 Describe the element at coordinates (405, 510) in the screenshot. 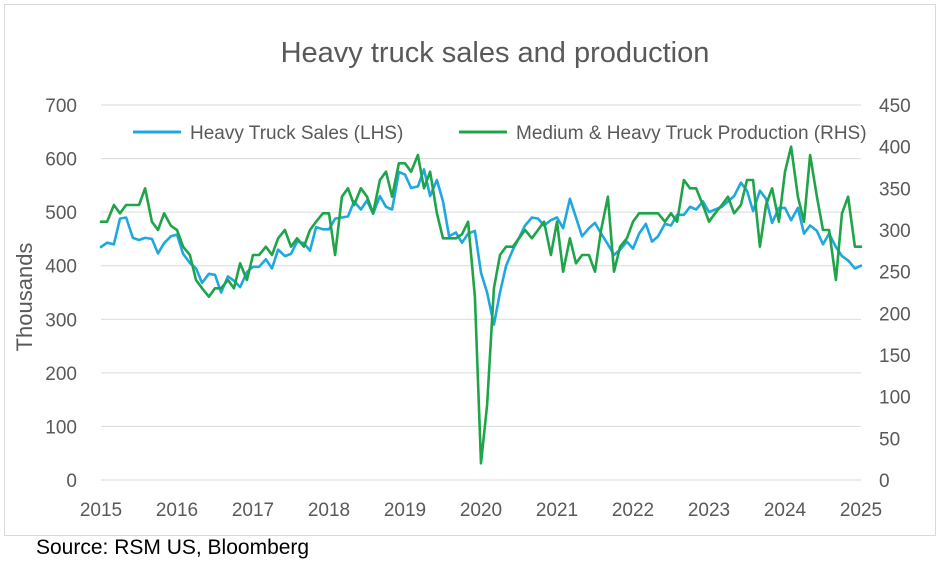

I see `x-tick-label: 2019` at that location.